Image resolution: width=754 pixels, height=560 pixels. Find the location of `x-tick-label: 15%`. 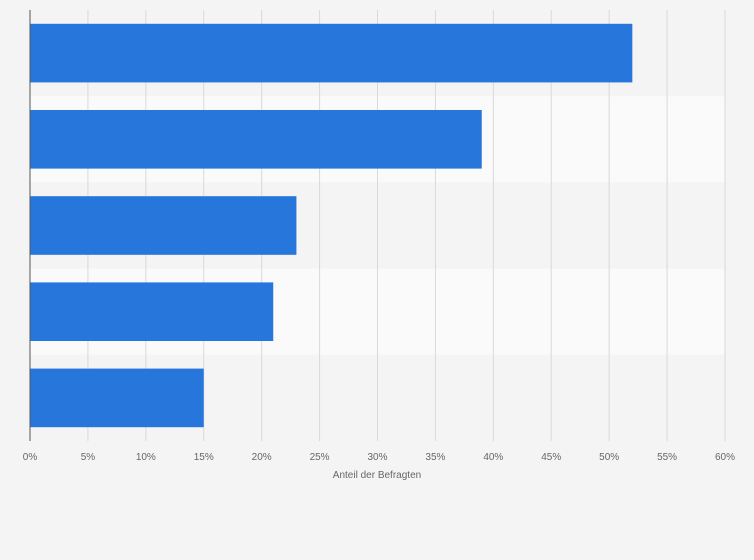

x-tick-label: 15% is located at coordinates (204, 457).